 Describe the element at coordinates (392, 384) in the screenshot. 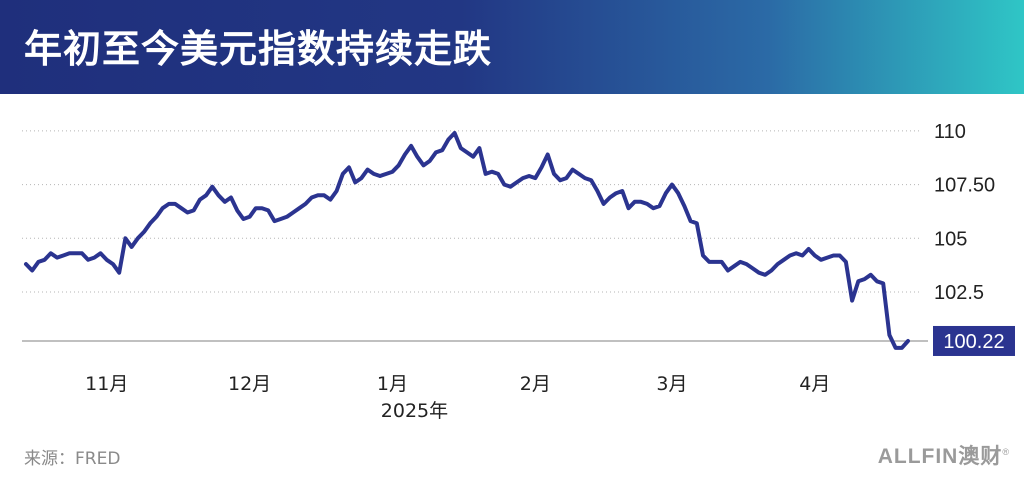

I see `x-tick-label: 1月` at that location.